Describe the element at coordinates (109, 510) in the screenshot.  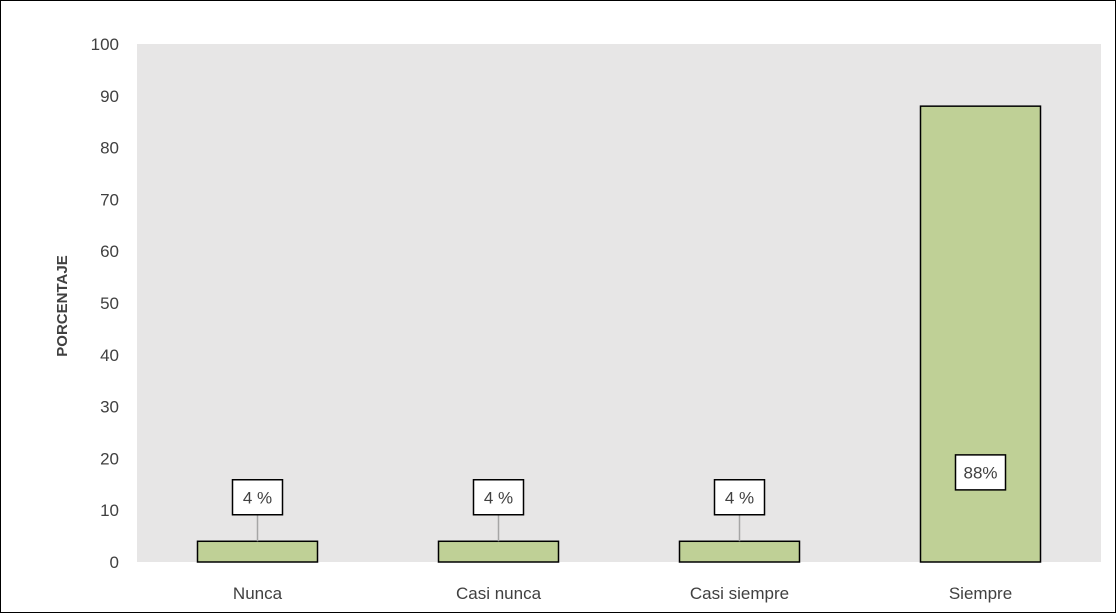
I see `y-tick-label: 10` at that location.